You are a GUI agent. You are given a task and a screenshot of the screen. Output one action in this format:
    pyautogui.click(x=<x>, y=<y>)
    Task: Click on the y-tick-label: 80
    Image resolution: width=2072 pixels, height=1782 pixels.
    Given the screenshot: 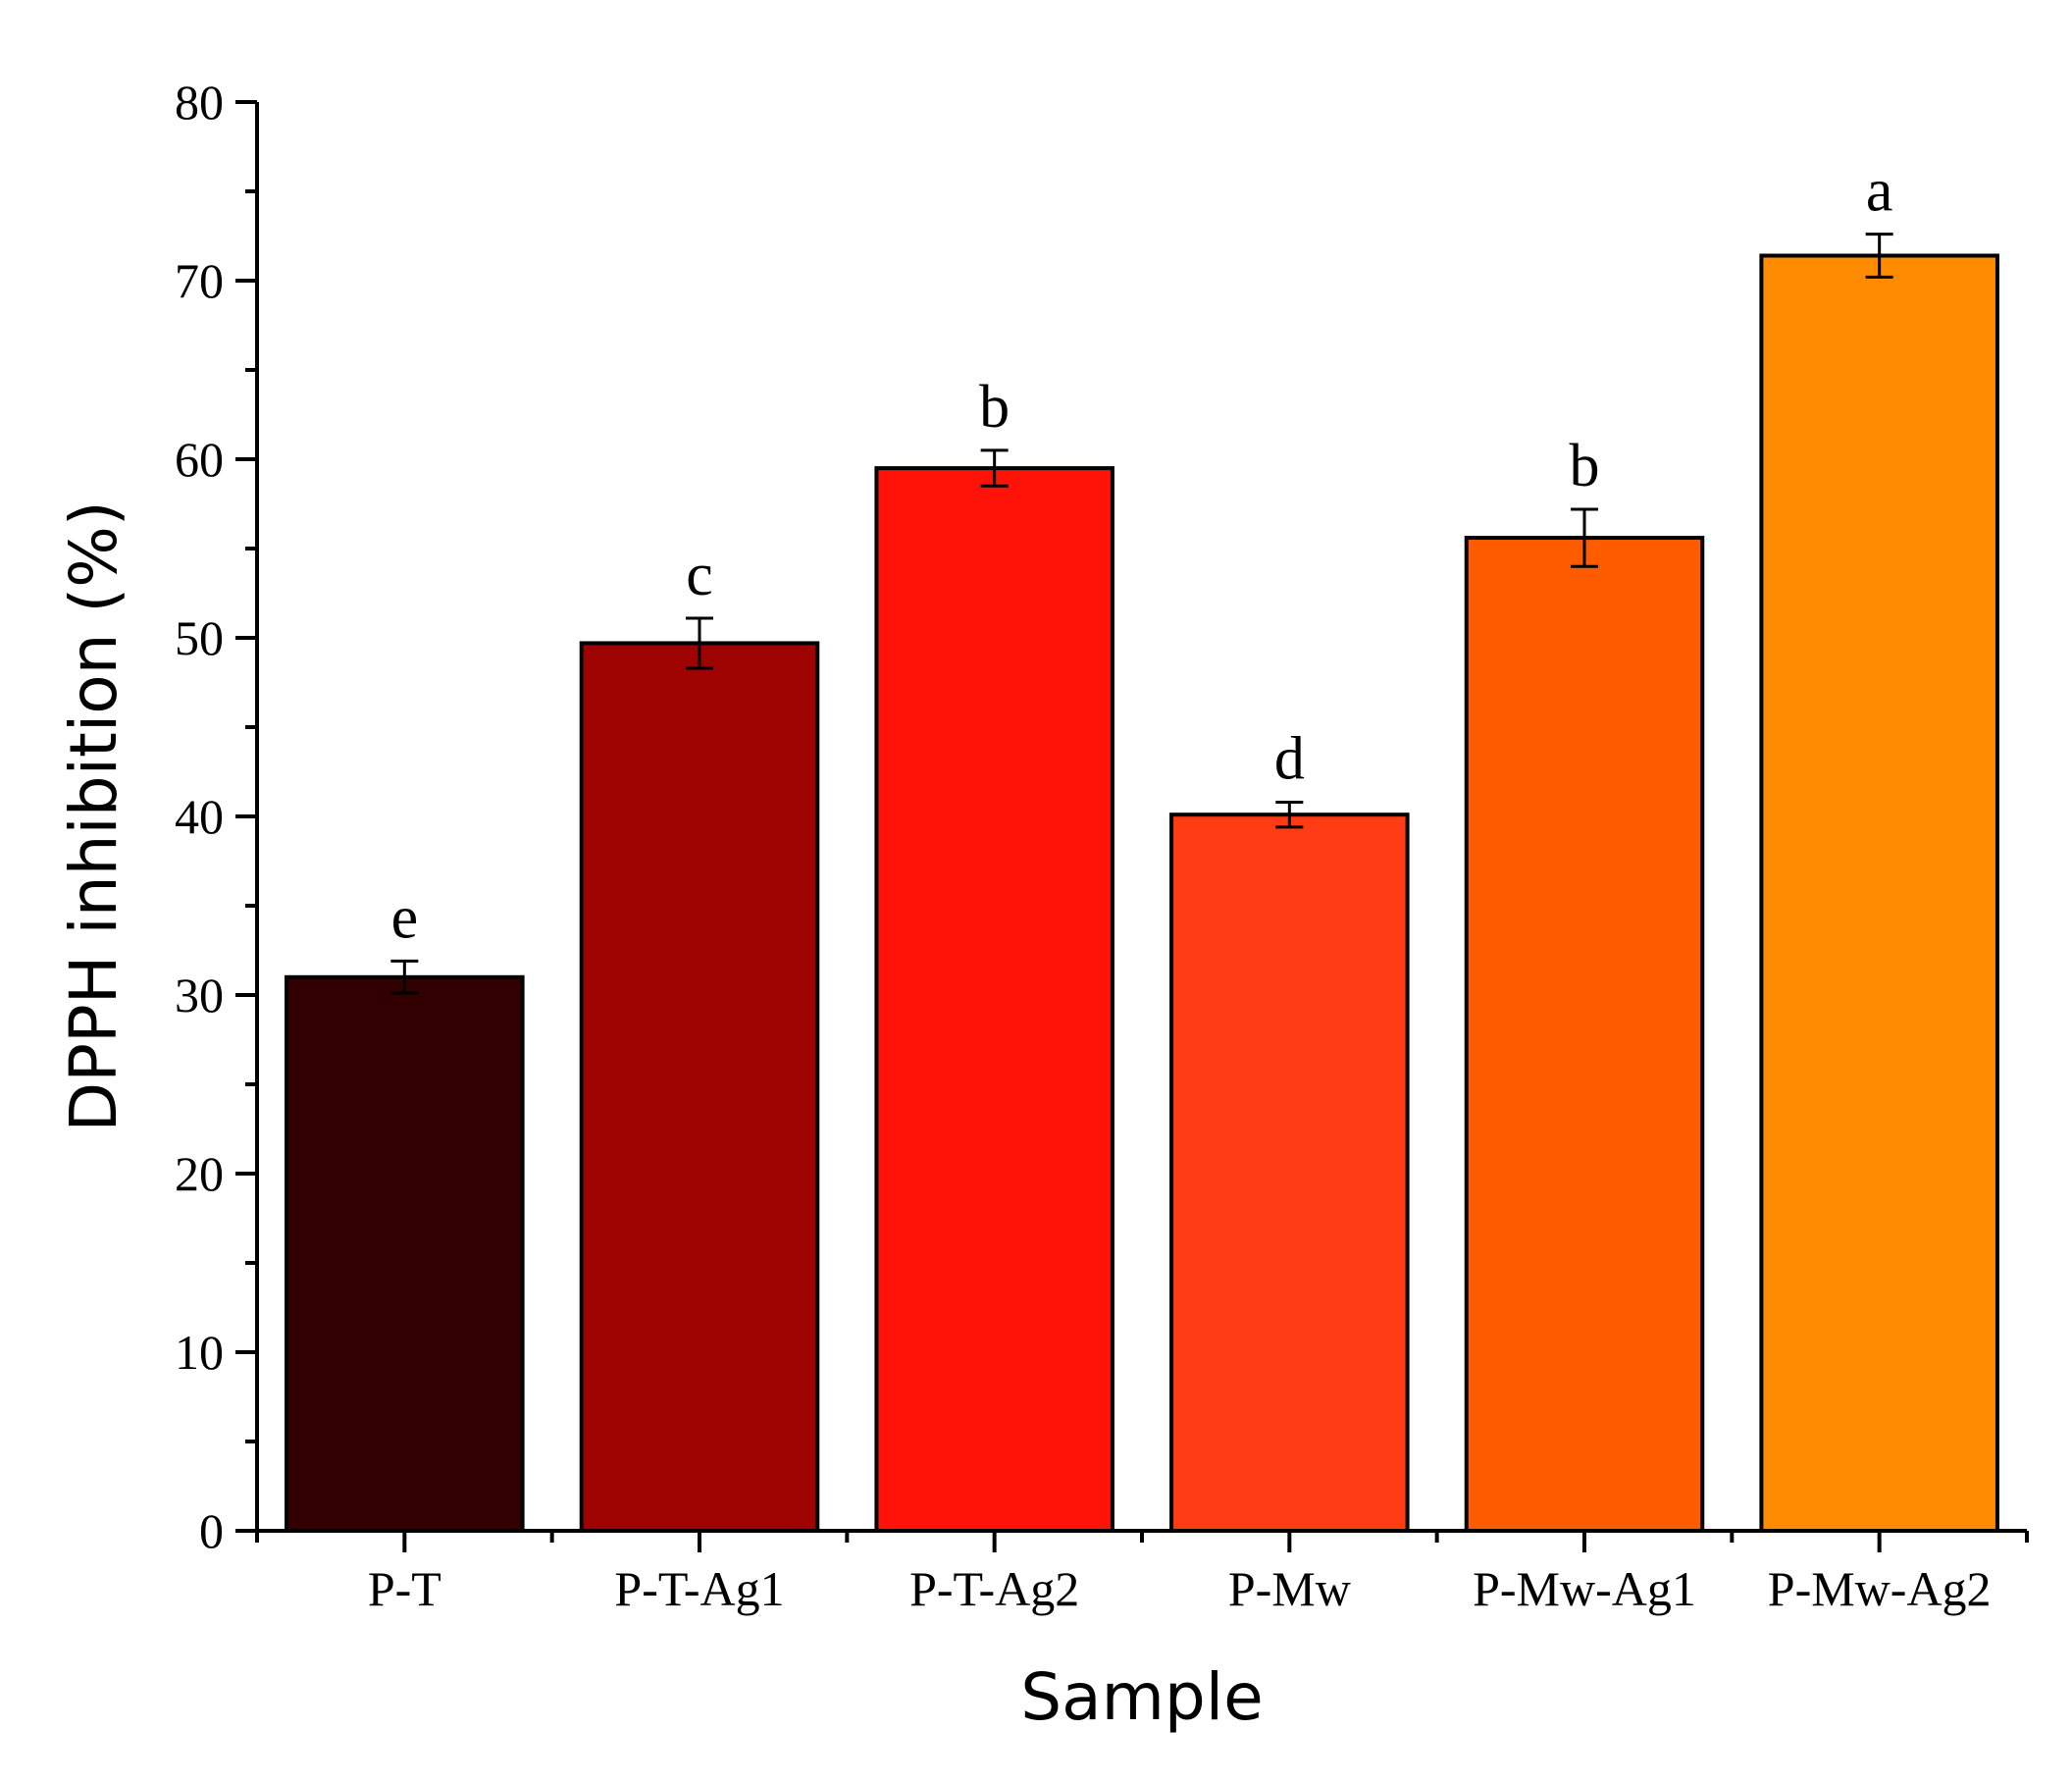 What is the action you would take?
    pyautogui.click(x=199, y=102)
    